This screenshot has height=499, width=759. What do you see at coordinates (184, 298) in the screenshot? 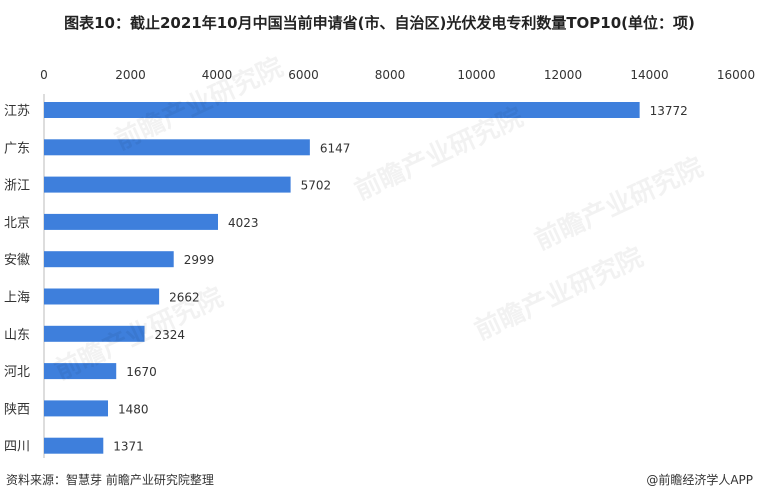
I see `data-label: 2662` at bounding box center [184, 298].